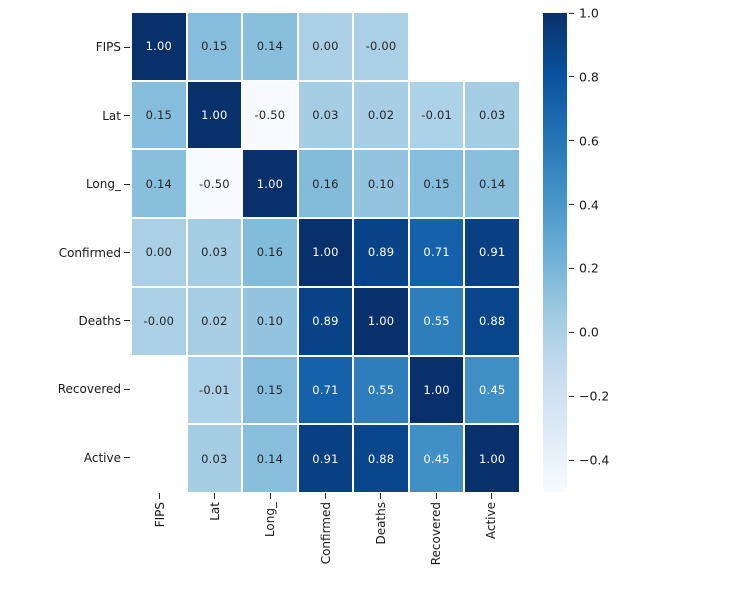 The image size is (732, 608). Describe the element at coordinates (491, 521) in the screenshot. I see `x-tick-label: Active` at that location.